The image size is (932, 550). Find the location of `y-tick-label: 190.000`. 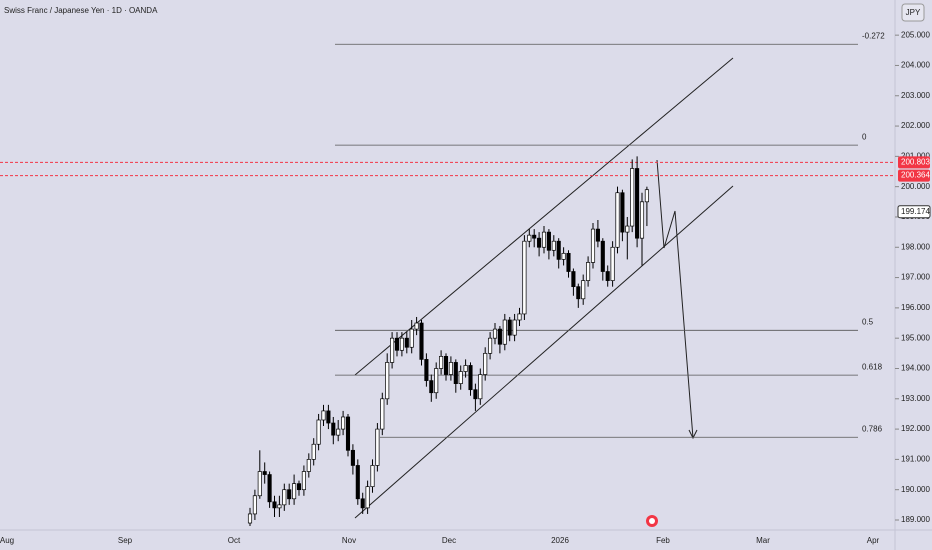

y-tick-label: 190.000 is located at coordinates (915, 489).